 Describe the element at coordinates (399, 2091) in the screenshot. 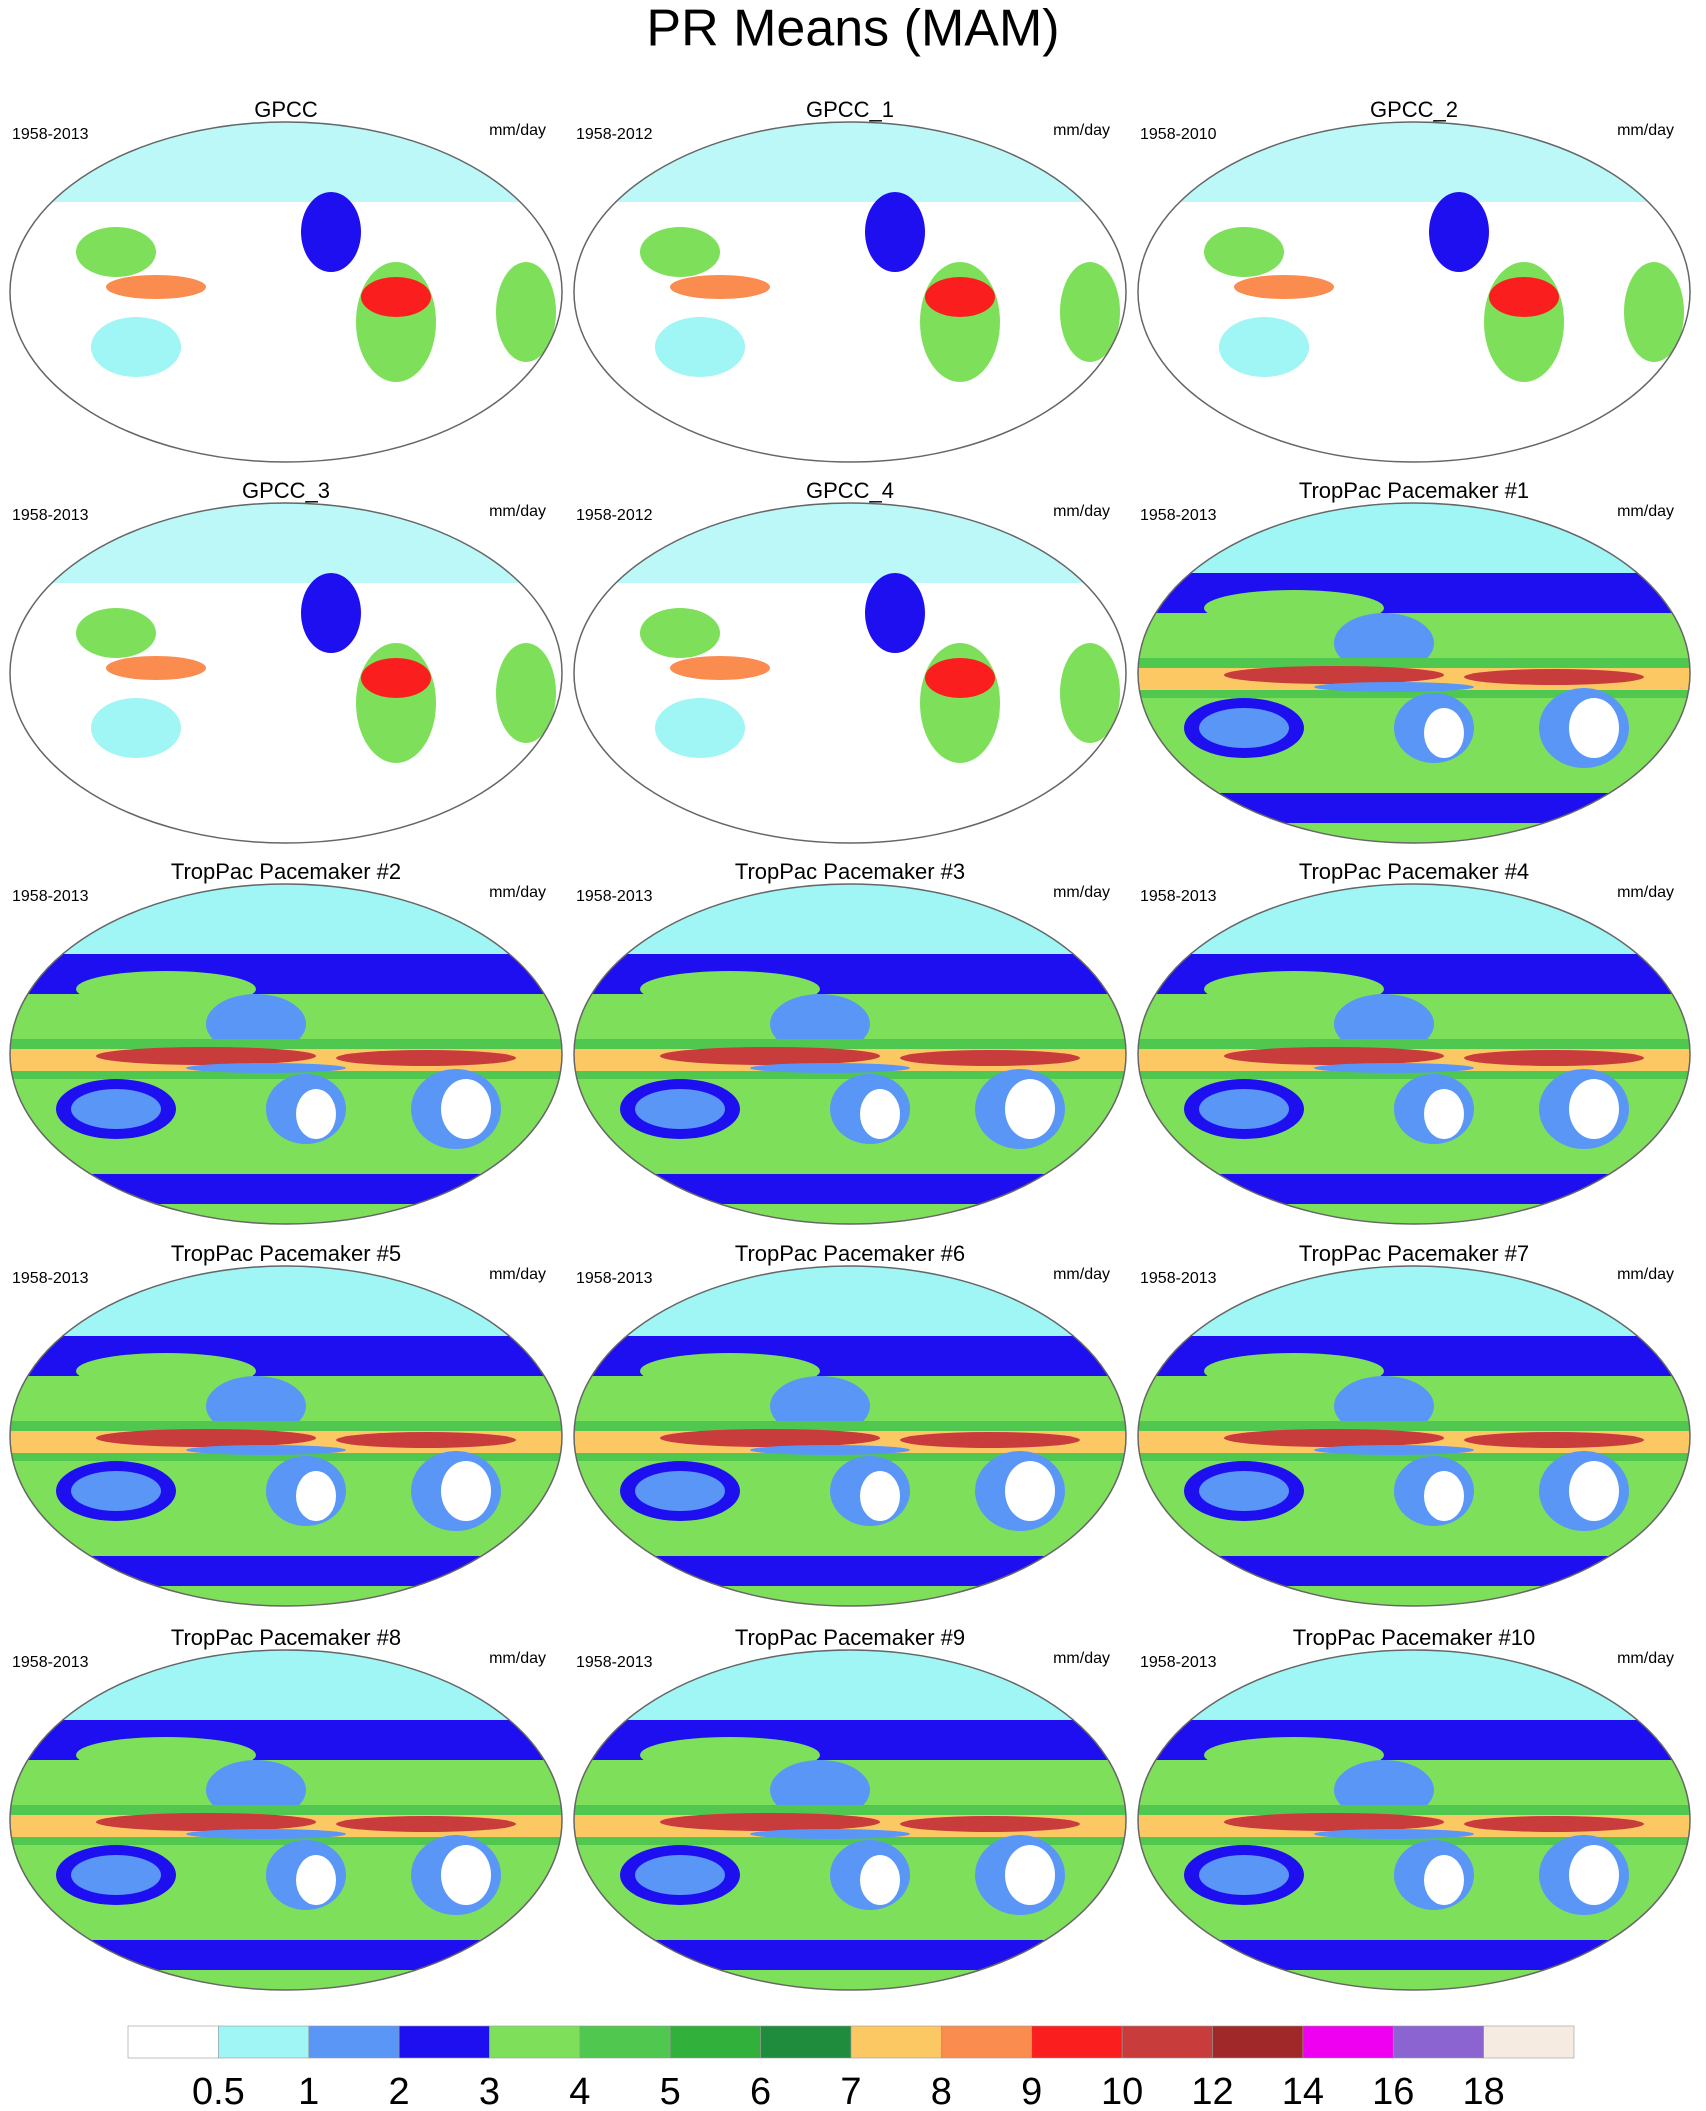

I see `colorbar-label: 2` at that location.